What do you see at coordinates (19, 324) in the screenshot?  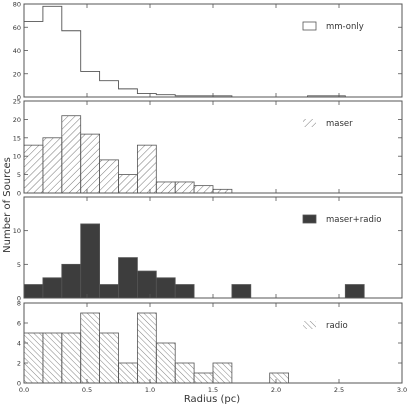 I see `y-tick-label: 6` at bounding box center [19, 324].